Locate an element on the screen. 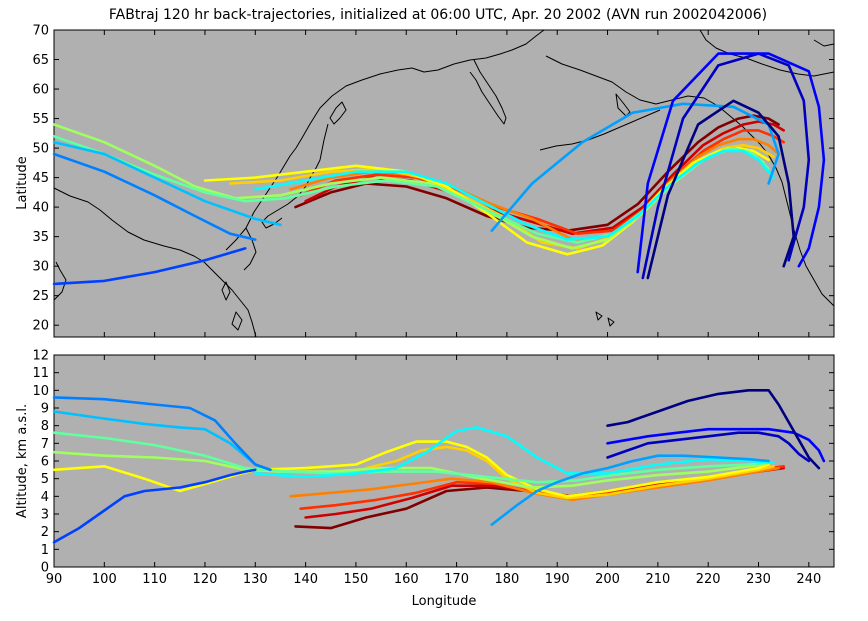  y-tick-label: 55 is located at coordinates (40, 119).